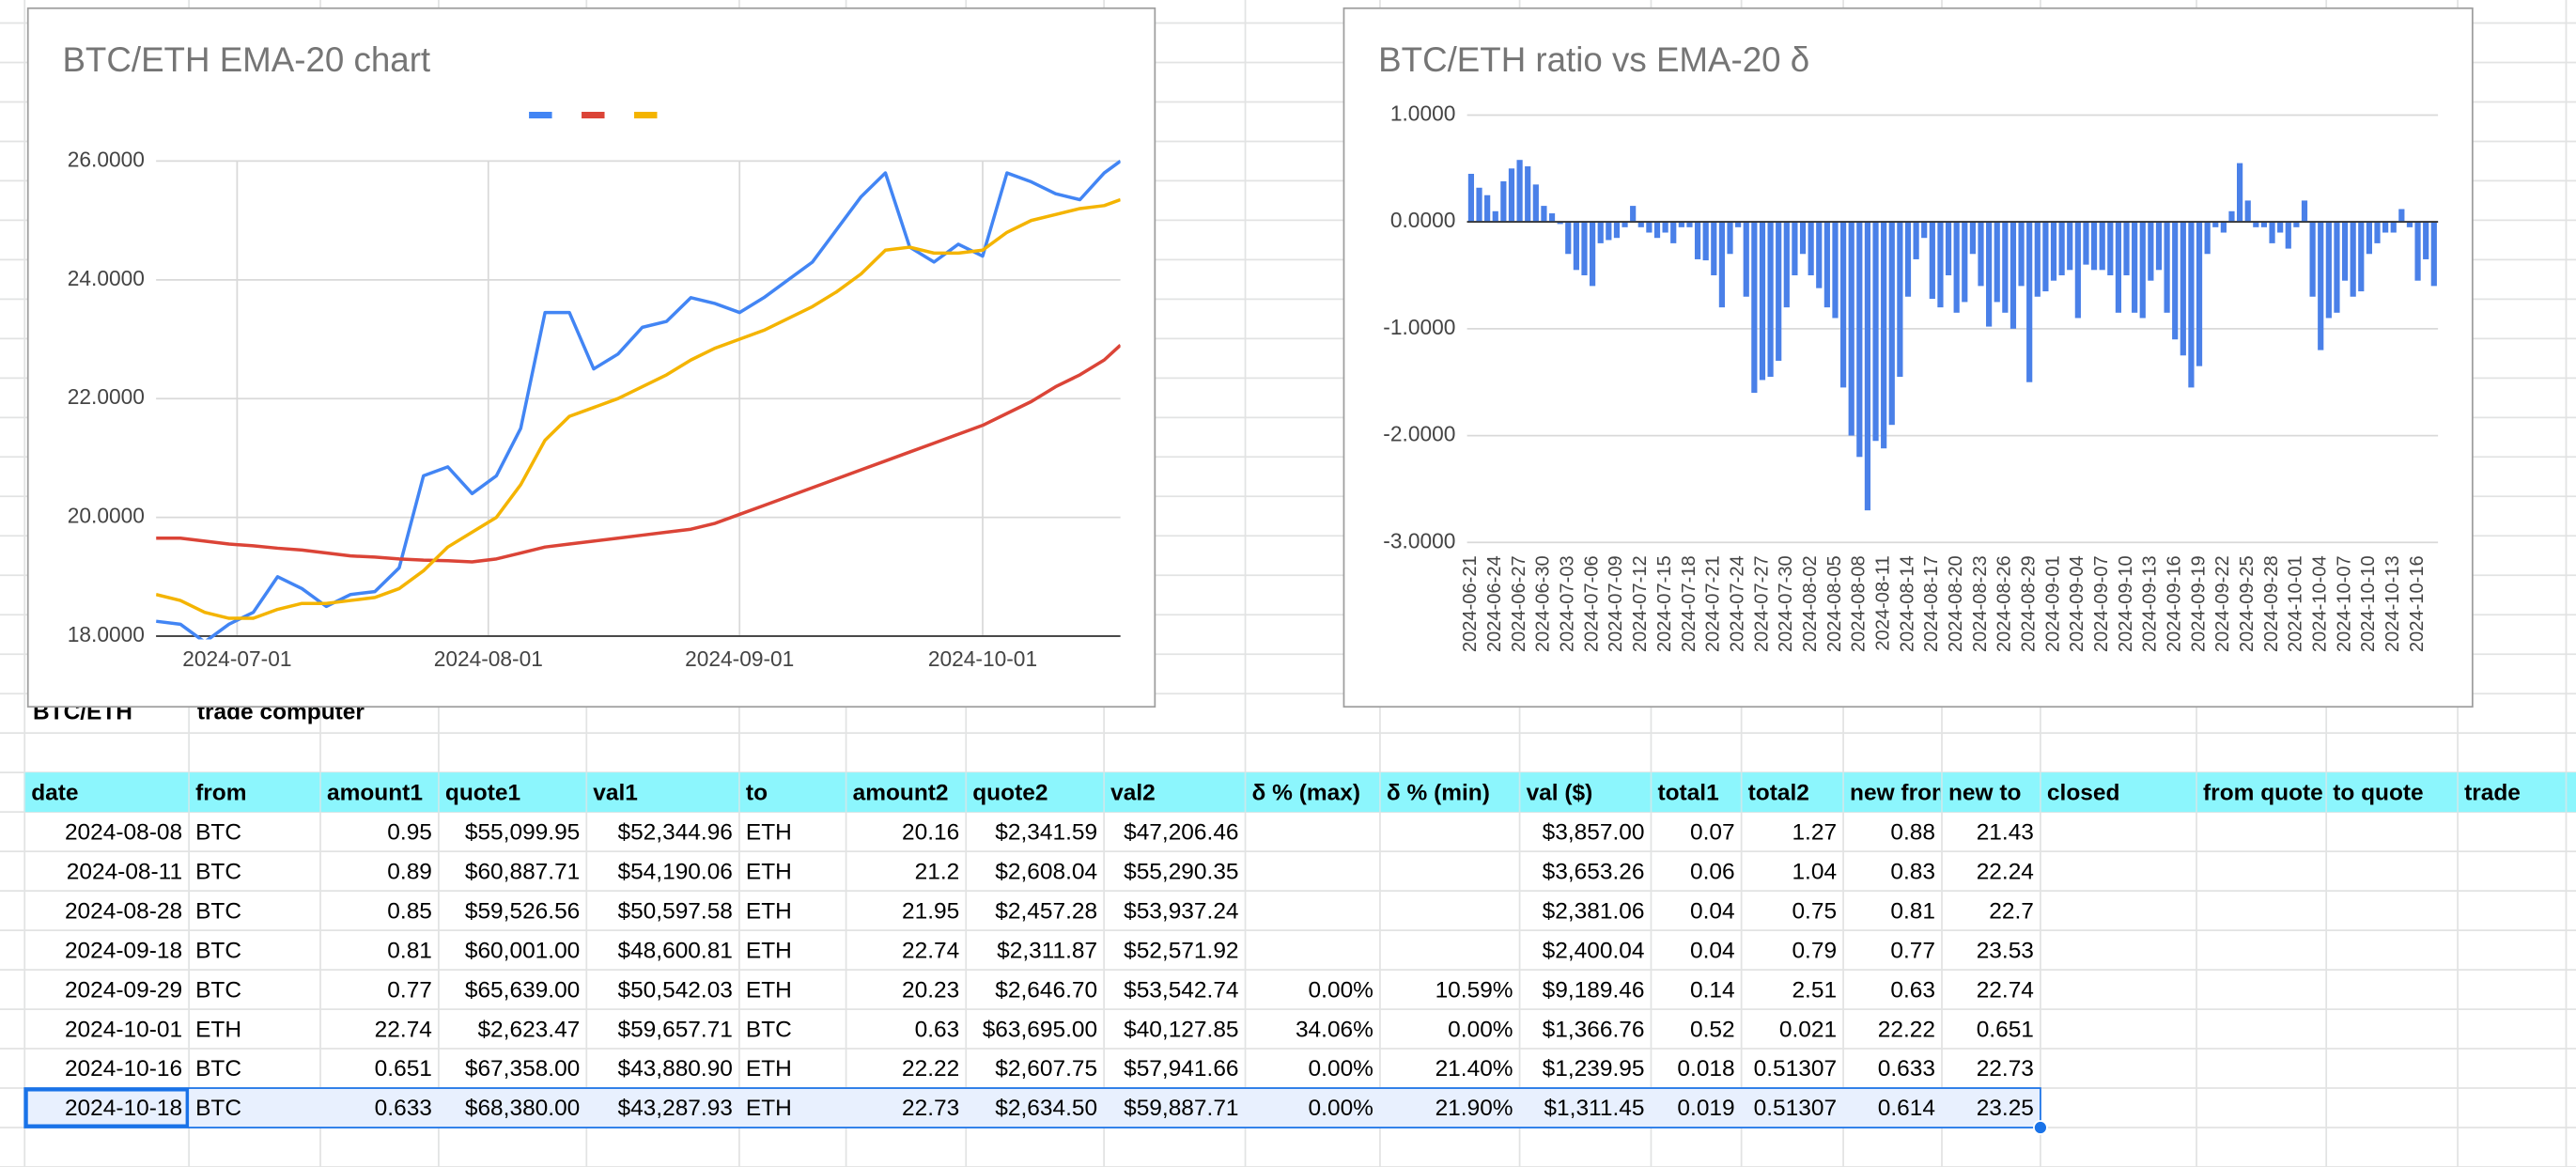  What do you see at coordinates (1419, 327) in the screenshot?
I see `y-tick-label: -1.0000` at bounding box center [1419, 327].